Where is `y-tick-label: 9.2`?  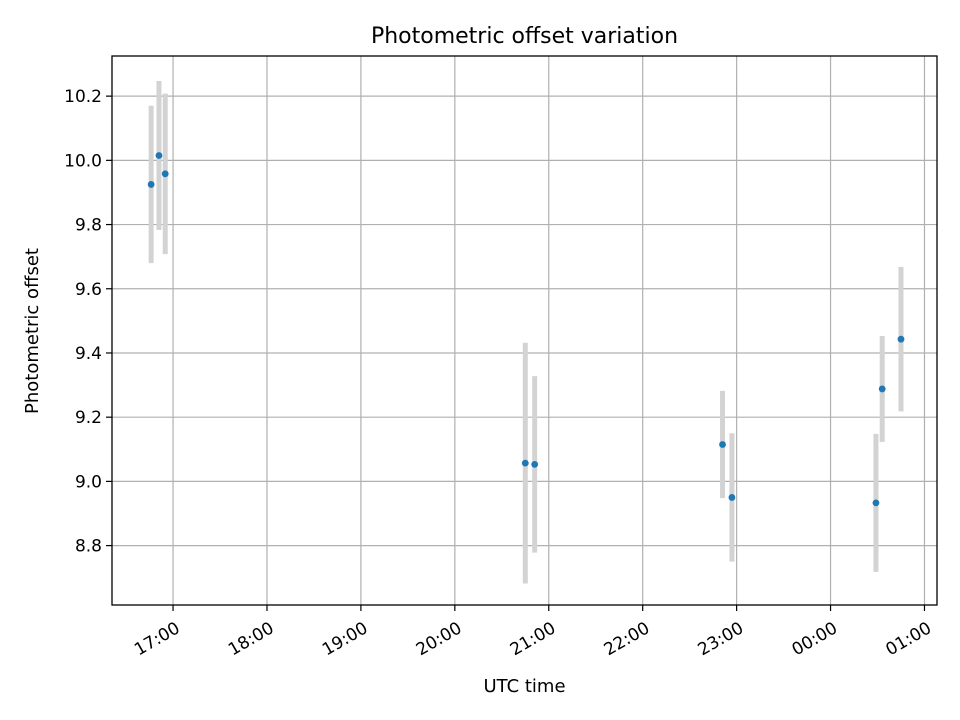
y-tick-label: 9.2 is located at coordinates (88, 418).